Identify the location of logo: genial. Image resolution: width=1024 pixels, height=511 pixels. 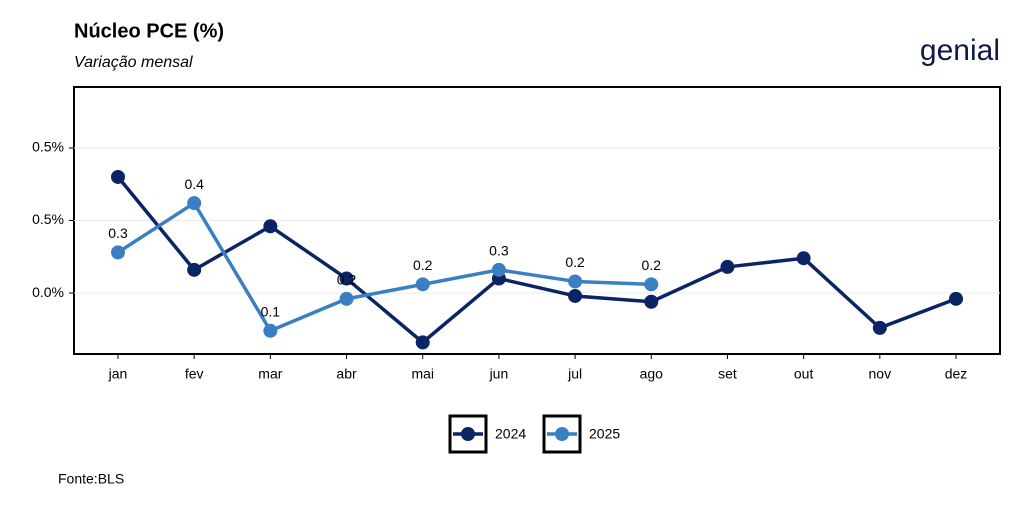
(960, 50).